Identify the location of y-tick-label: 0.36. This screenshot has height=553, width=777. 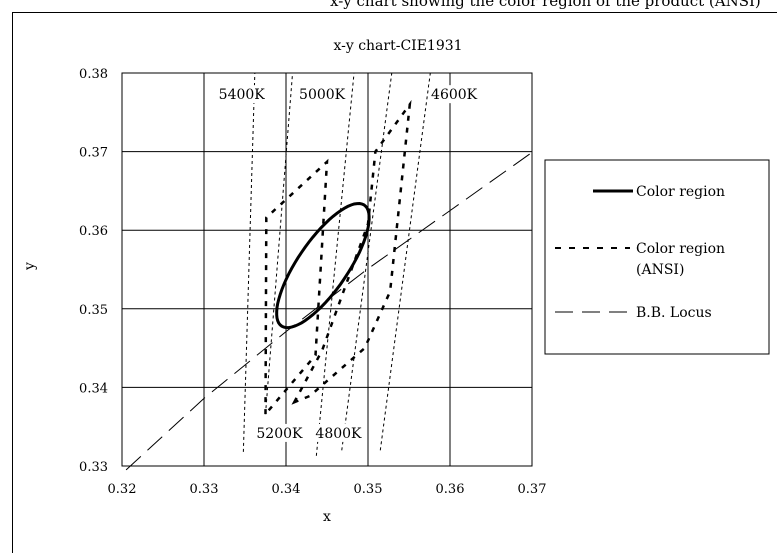
(93, 231).